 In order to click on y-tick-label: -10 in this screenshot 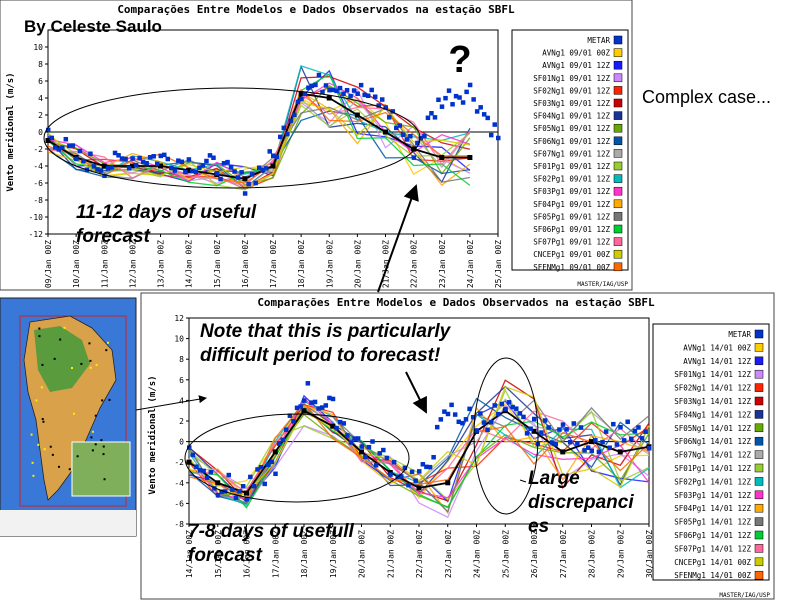, I will do `click(36, 217)`.